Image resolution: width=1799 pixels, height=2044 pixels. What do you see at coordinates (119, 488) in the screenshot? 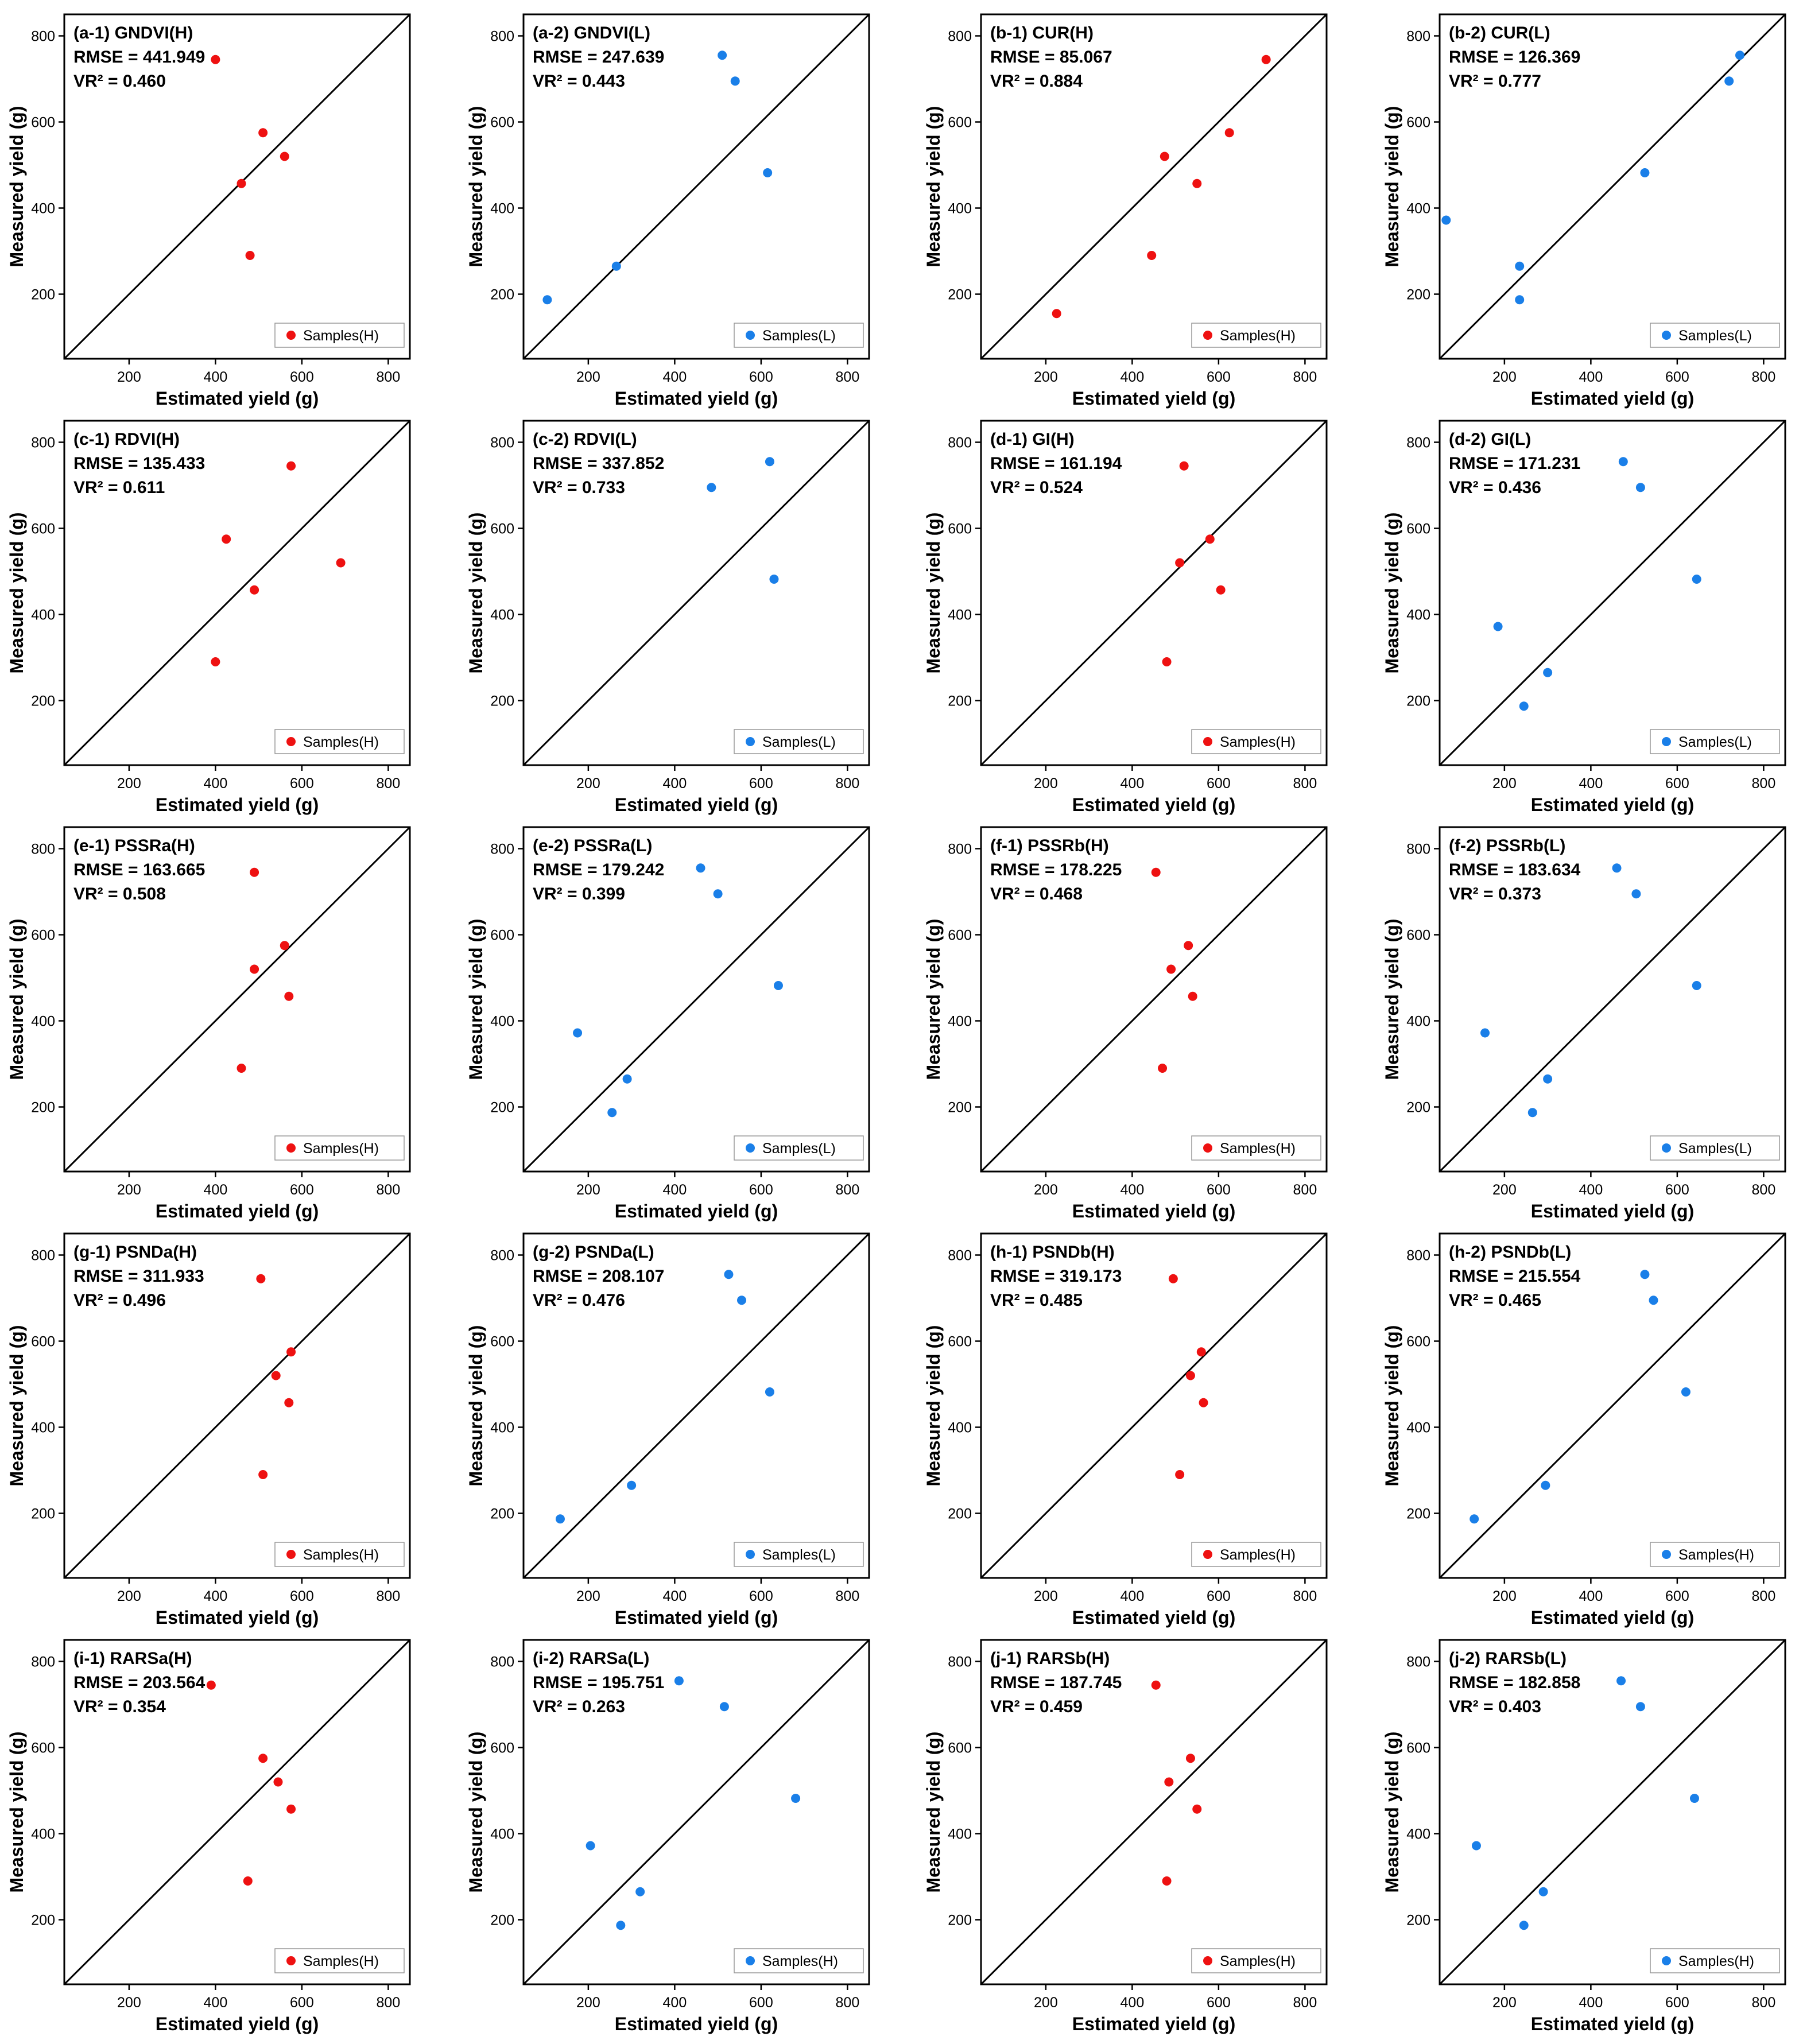
I see `vr2-text: VR² = 0.611` at bounding box center [119, 488].